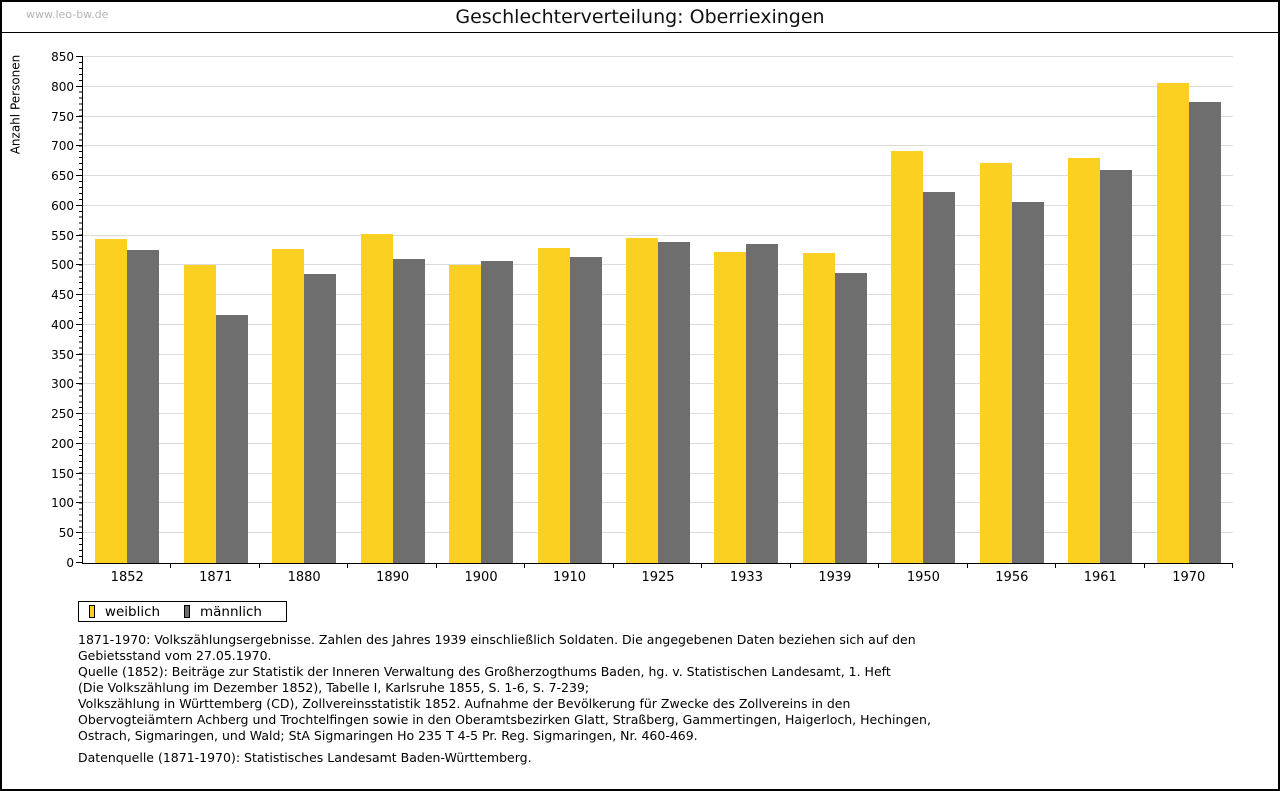 The width and height of the screenshot is (1280, 791). What do you see at coordinates (1012, 577) in the screenshot?
I see `x-tick-label: 1956` at bounding box center [1012, 577].